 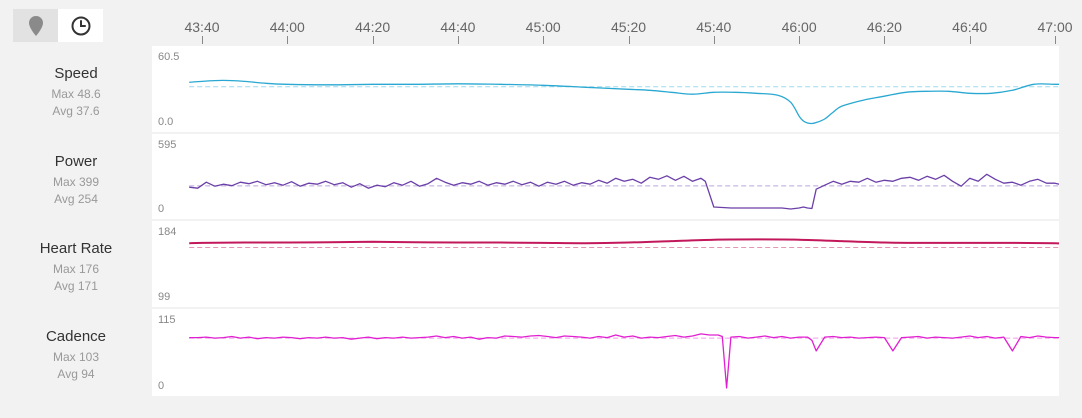 What do you see at coordinates (76, 199) in the screenshot?
I see `power-avg: Avg 254` at bounding box center [76, 199].